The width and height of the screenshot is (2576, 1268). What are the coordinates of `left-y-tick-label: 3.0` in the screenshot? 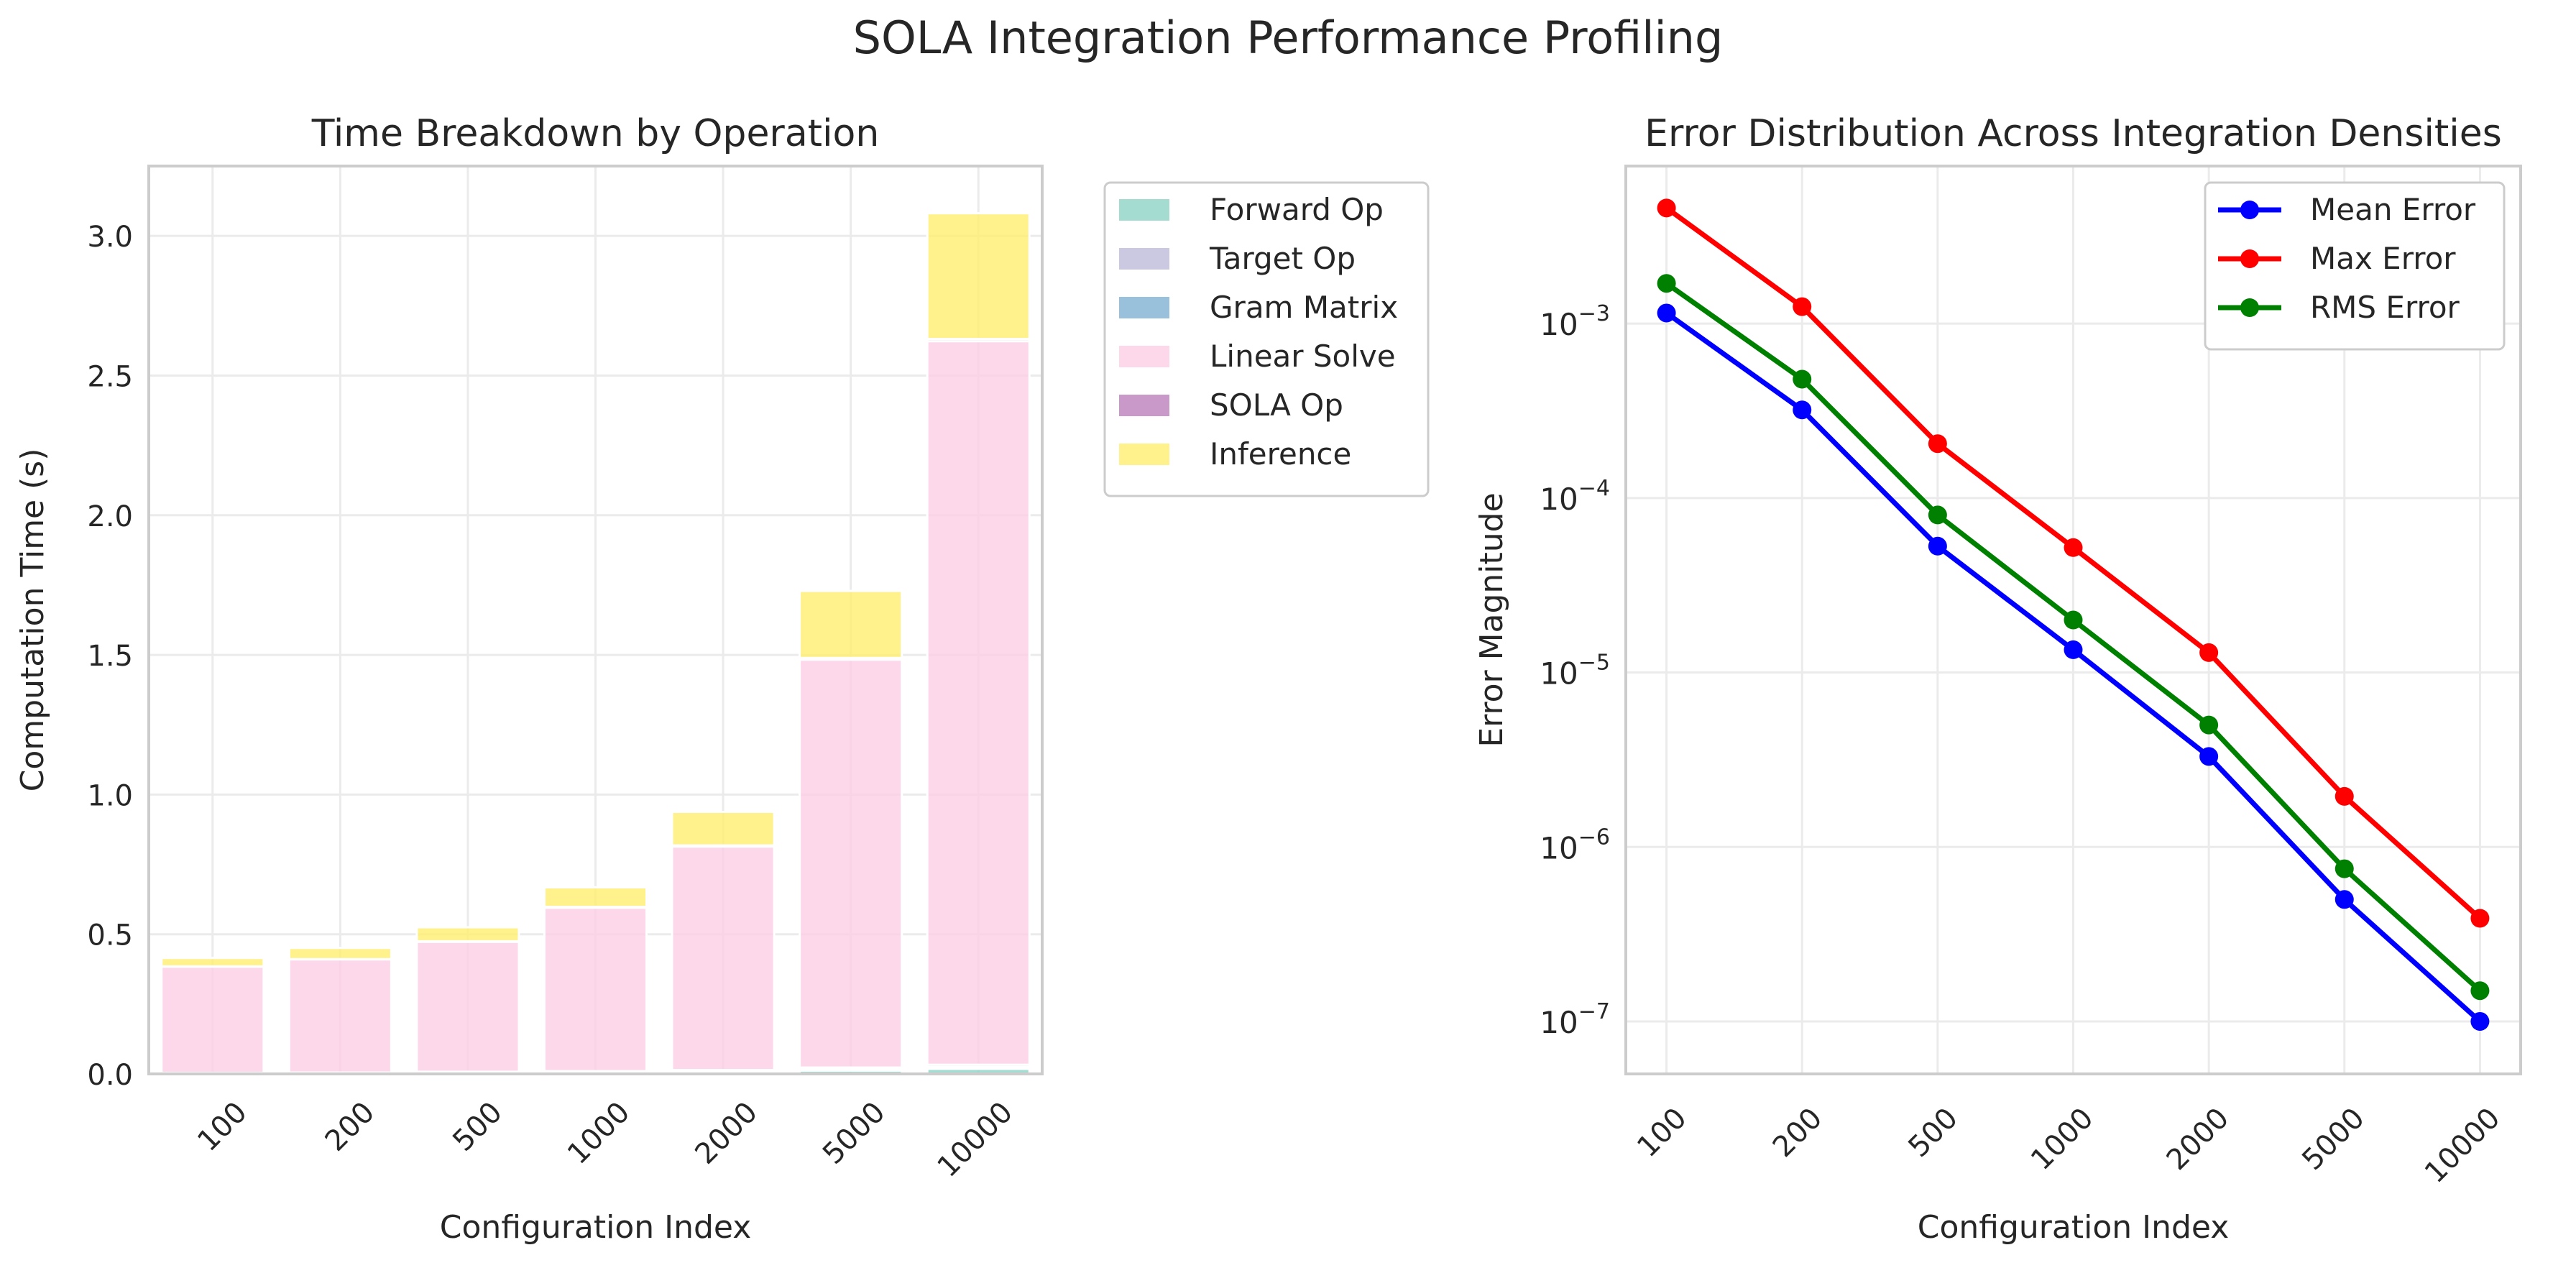 It's located at (110, 237).